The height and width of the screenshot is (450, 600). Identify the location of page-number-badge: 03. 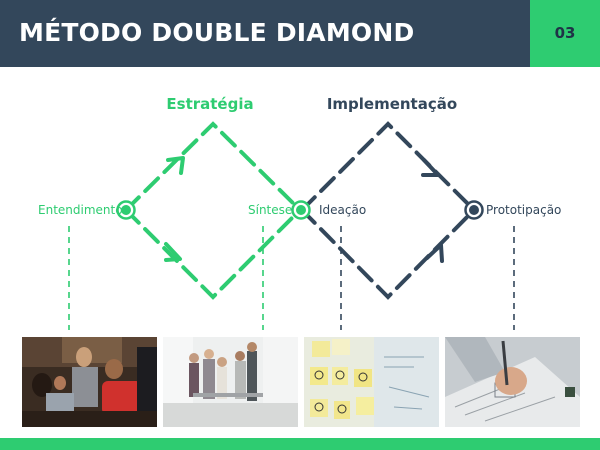
(565, 33).